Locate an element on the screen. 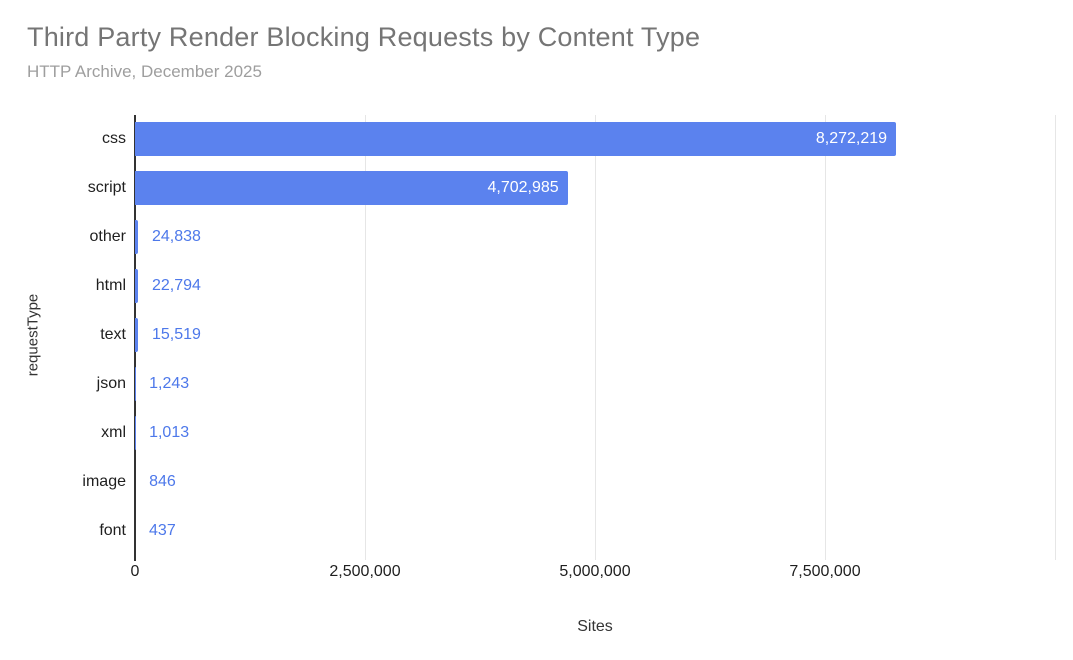  category-label-font: font is located at coordinates (112, 530).